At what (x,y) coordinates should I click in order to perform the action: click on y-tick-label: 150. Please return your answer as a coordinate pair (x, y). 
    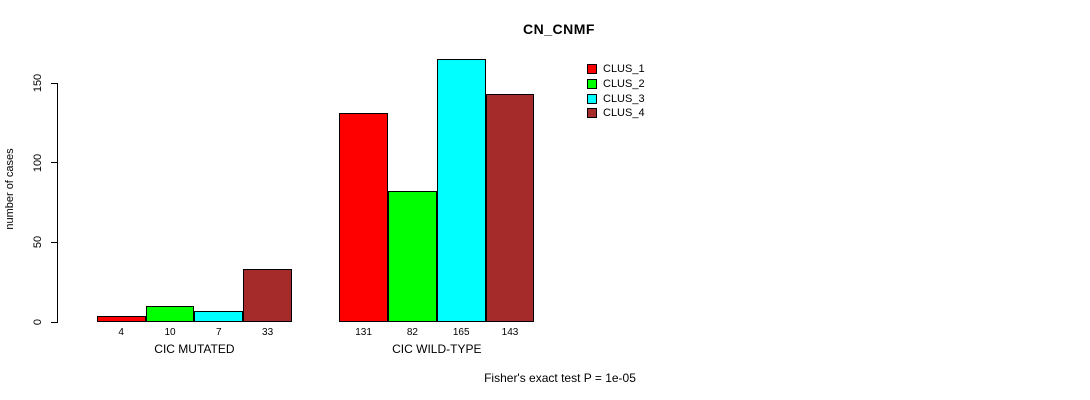
    Looking at the image, I should click on (38, 83).